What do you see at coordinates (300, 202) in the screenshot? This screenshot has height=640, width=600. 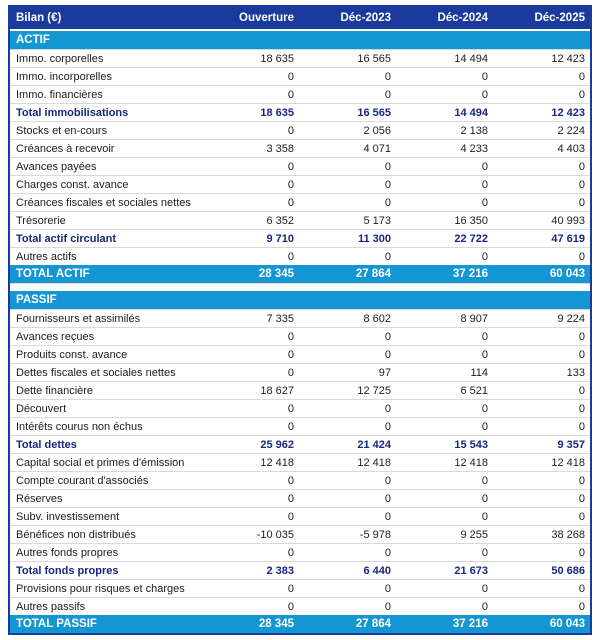 I see `table-row: Créances fiscales et sociales nettes 0 0 0 0` at bounding box center [300, 202].